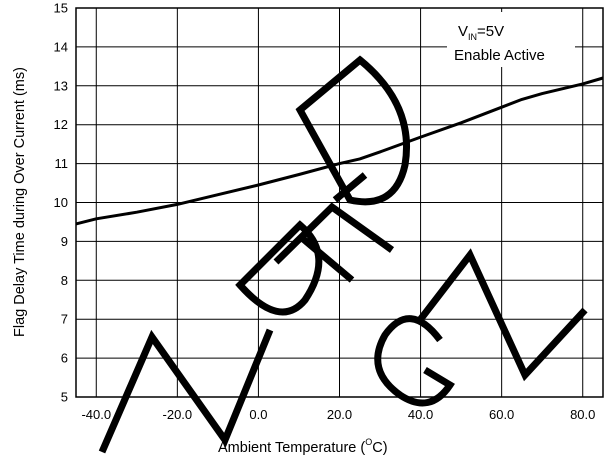 The image size is (610, 463). What do you see at coordinates (61, 8) in the screenshot?
I see `y-tick-label: 15` at bounding box center [61, 8].